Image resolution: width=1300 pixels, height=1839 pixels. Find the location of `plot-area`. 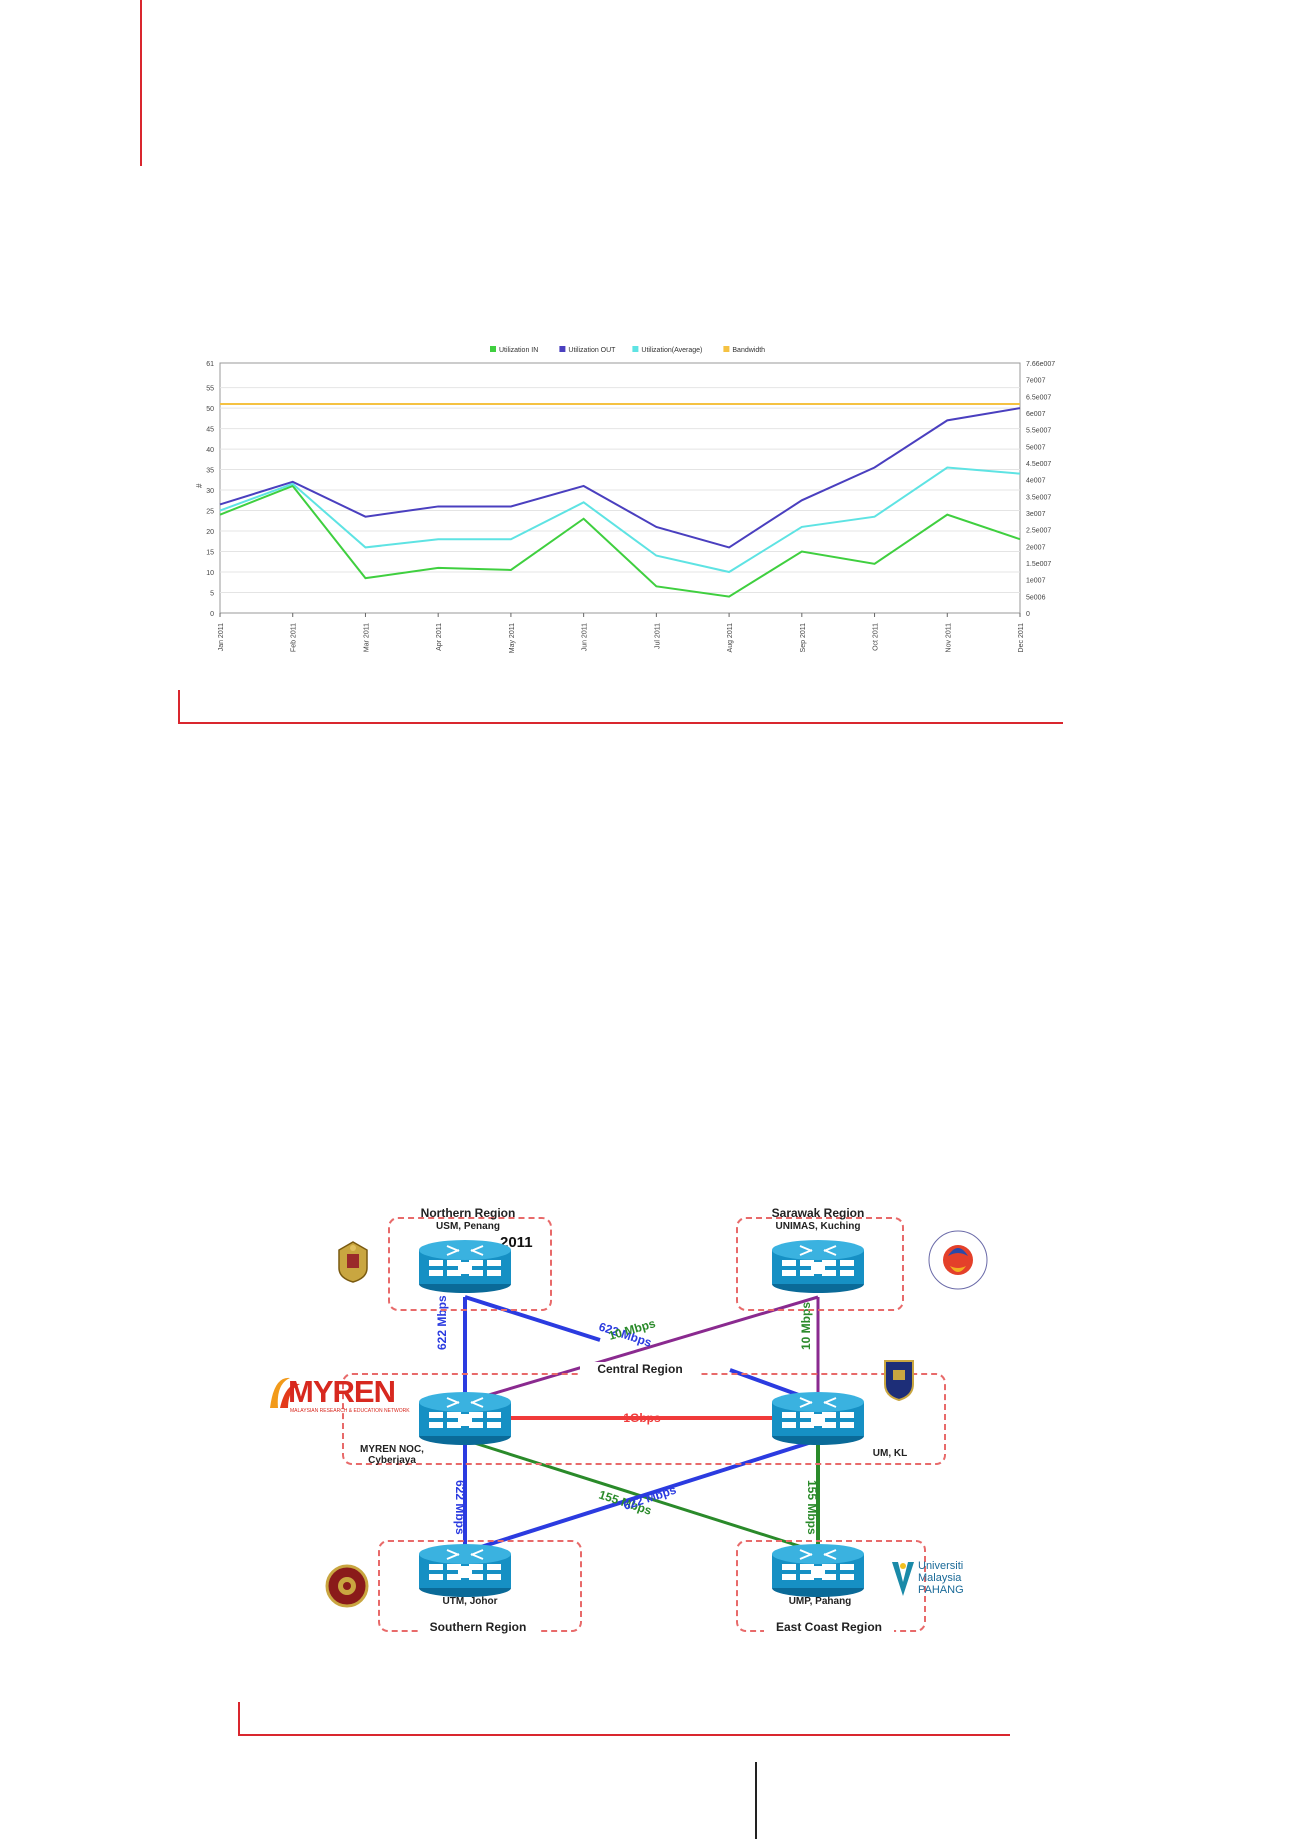

plot-area is located at coordinates (620, 488).